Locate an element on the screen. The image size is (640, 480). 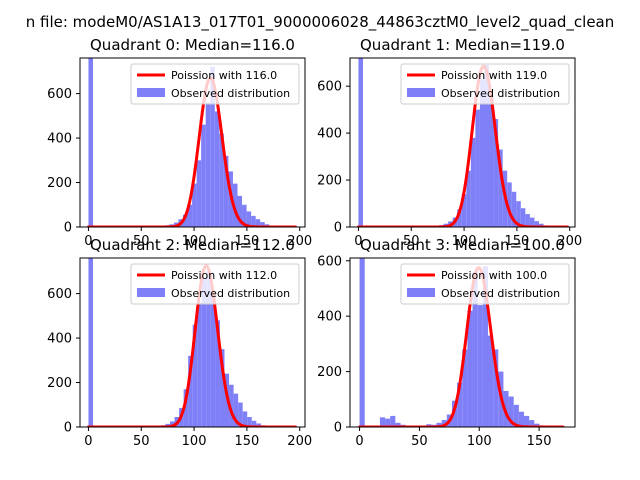
legend: Poission with 100.0 Observed distribution is located at coordinates (485, 284).